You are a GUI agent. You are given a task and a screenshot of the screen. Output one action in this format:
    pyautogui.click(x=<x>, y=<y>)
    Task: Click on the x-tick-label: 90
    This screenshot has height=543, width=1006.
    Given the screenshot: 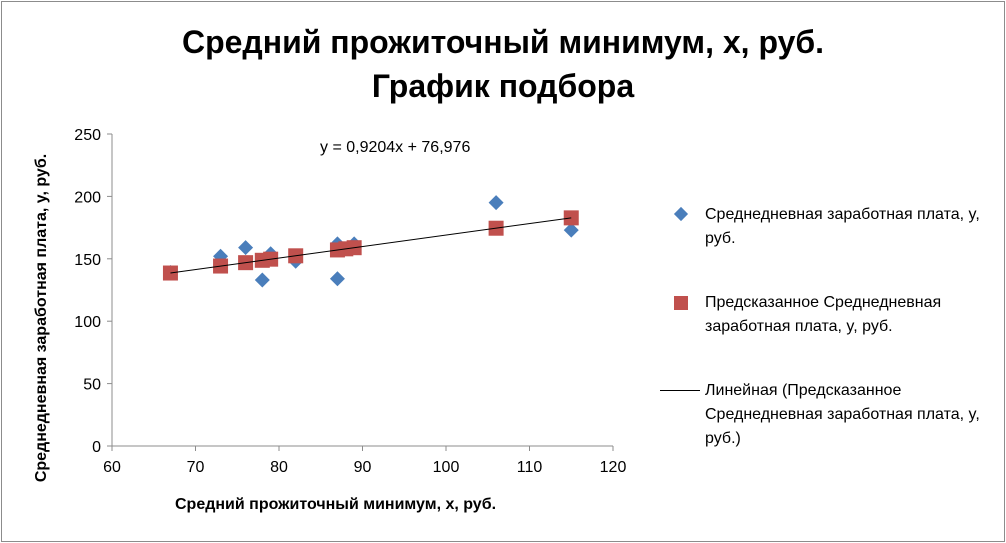 What is the action you would take?
    pyautogui.click(x=363, y=467)
    